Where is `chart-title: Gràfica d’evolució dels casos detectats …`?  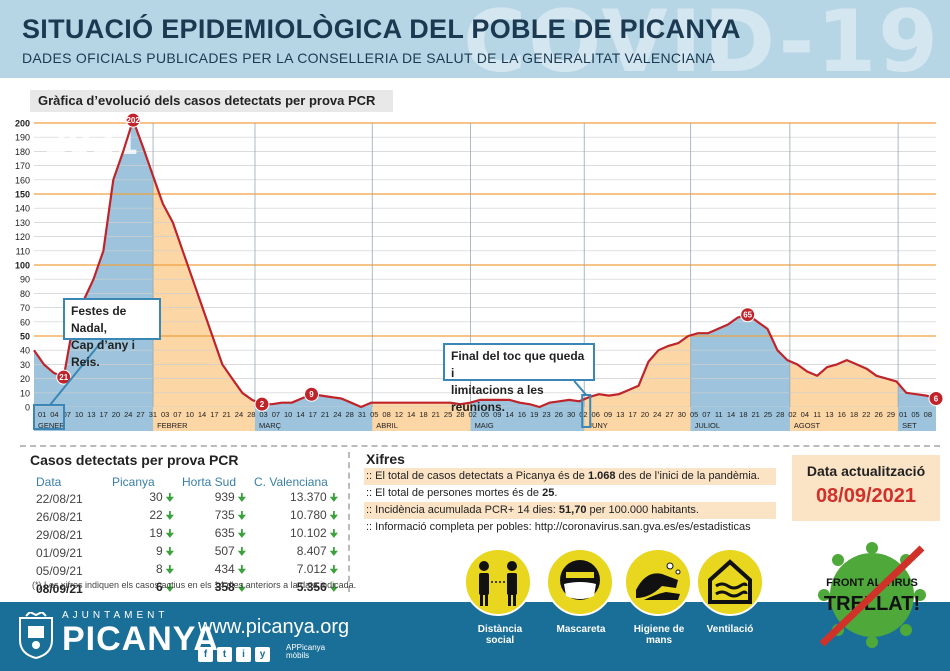
chart-title: Gràfica d’evolució dels casos detectats … is located at coordinates (212, 101).